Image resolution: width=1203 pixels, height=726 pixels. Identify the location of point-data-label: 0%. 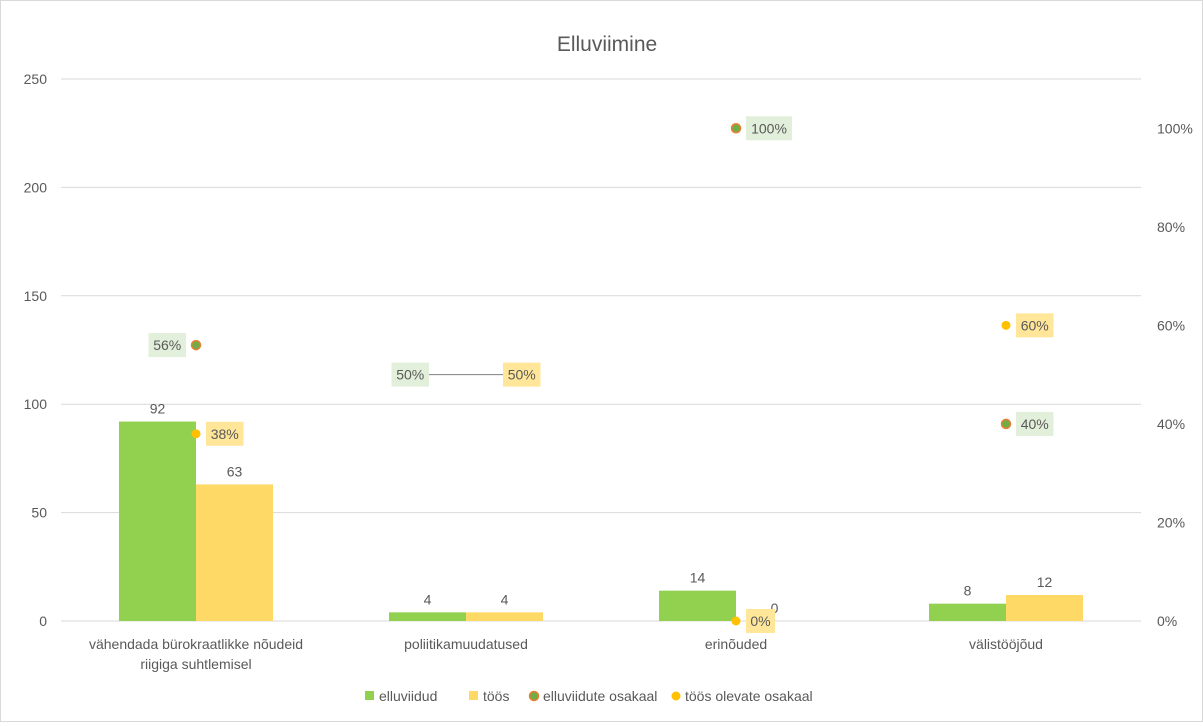
(760, 621).